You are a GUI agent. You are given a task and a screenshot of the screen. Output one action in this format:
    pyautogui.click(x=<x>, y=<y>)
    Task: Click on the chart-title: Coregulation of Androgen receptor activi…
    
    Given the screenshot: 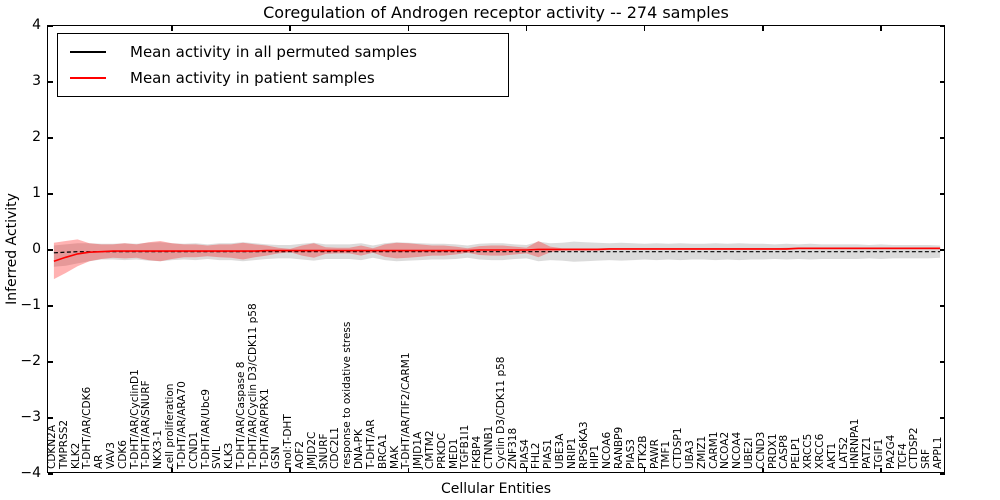 What is the action you would take?
    pyautogui.click(x=496, y=12)
    